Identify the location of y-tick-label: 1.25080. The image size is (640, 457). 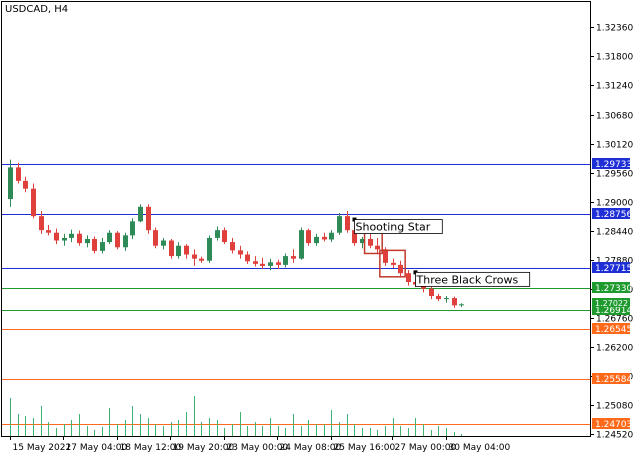
(614, 407).